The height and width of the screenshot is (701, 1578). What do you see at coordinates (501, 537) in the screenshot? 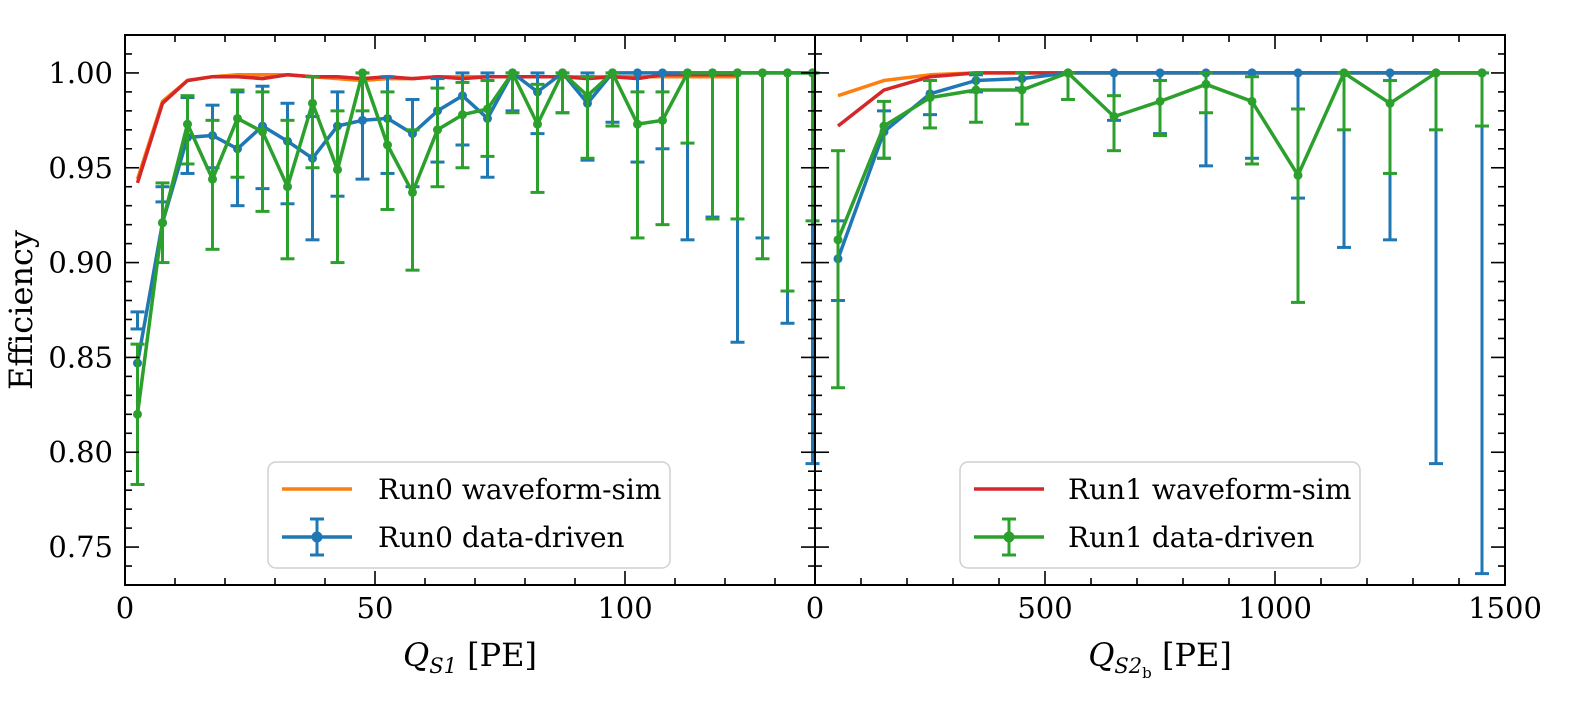
I see `left-legend-label-run0-data: Run0 data-driven` at bounding box center [501, 537].